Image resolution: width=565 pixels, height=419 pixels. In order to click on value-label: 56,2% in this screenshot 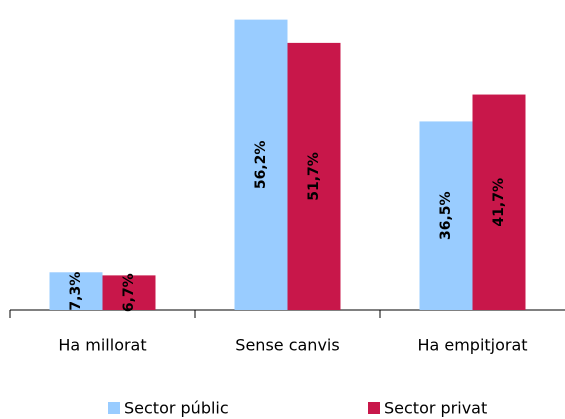, I will do `click(261, 165)`.